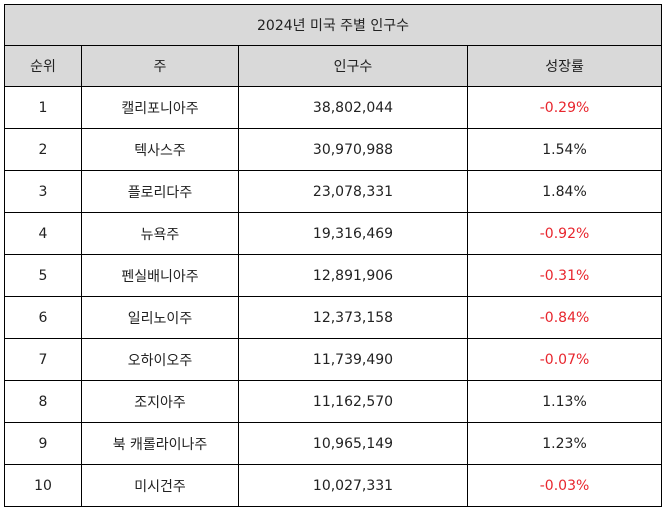 The image size is (666, 521). Describe the element at coordinates (43, 107) in the screenshot. I see `rank-cell: 1` at that location.